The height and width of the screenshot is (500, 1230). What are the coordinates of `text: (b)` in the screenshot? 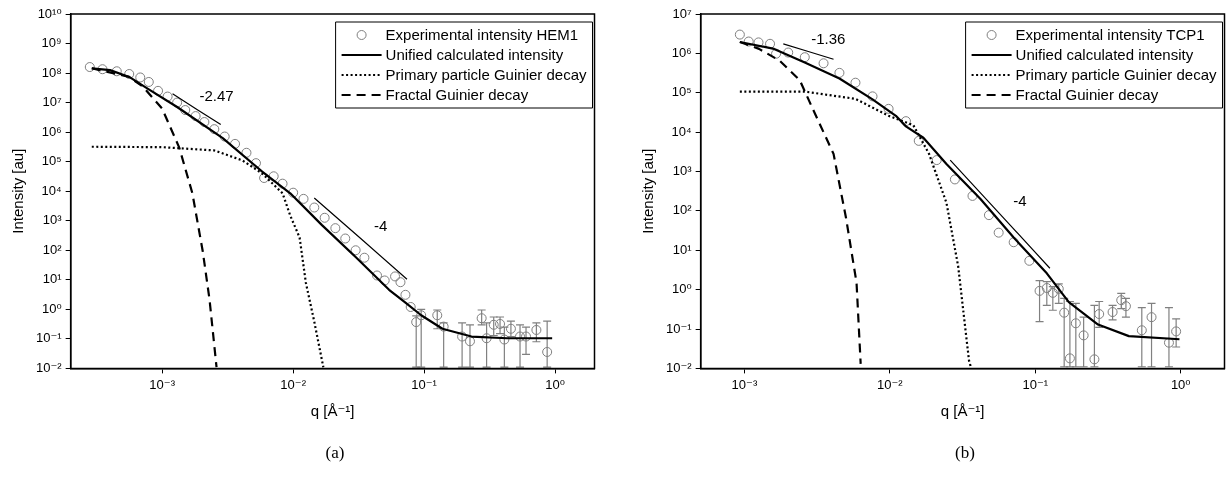 It's located at (965, 453).